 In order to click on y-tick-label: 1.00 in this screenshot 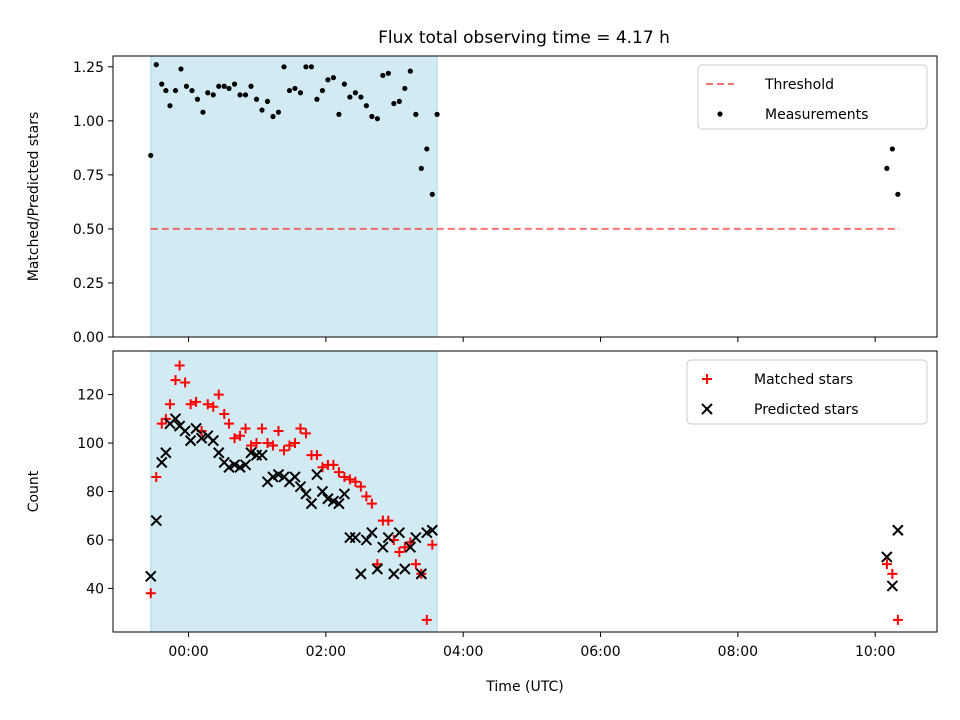, I will do `click(88, 122)`.